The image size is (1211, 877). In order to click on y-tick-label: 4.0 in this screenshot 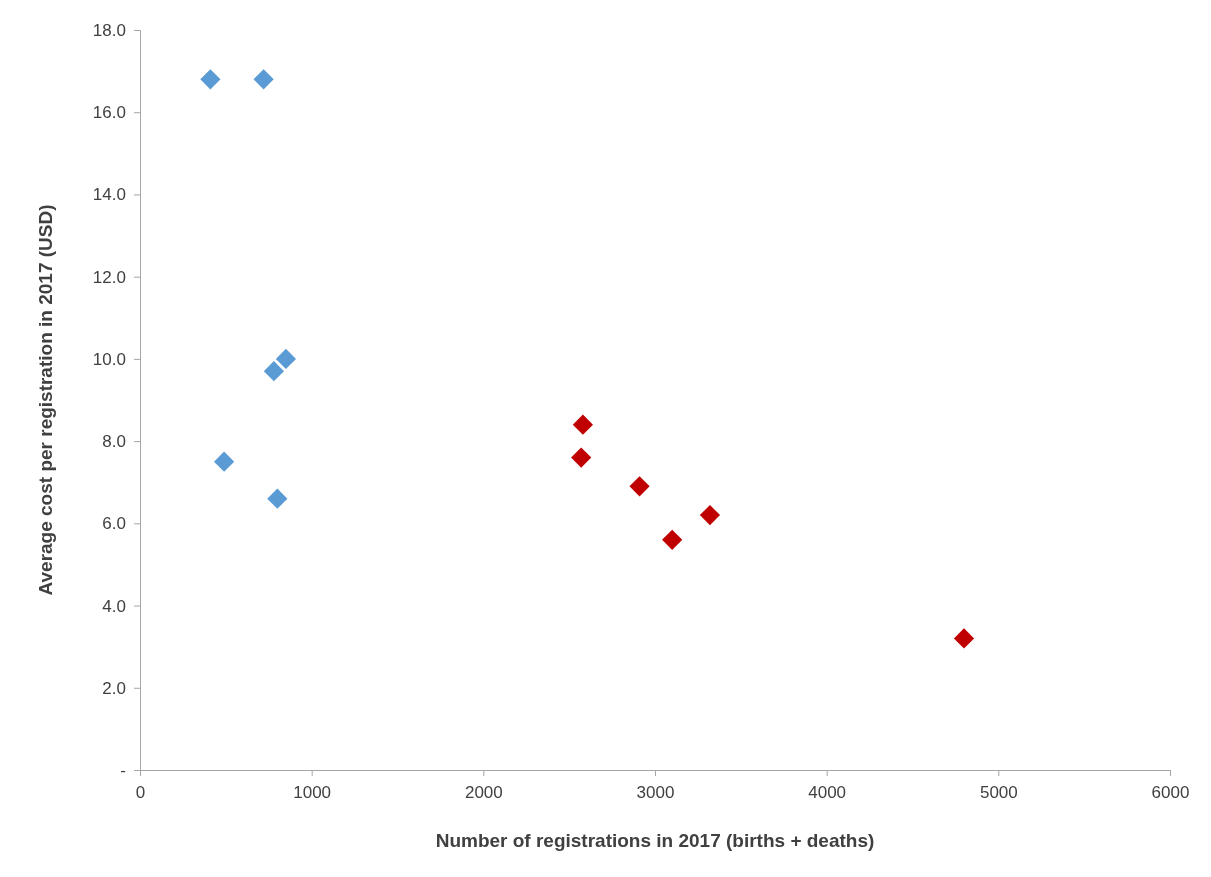, I will do `click(114, 606)`.